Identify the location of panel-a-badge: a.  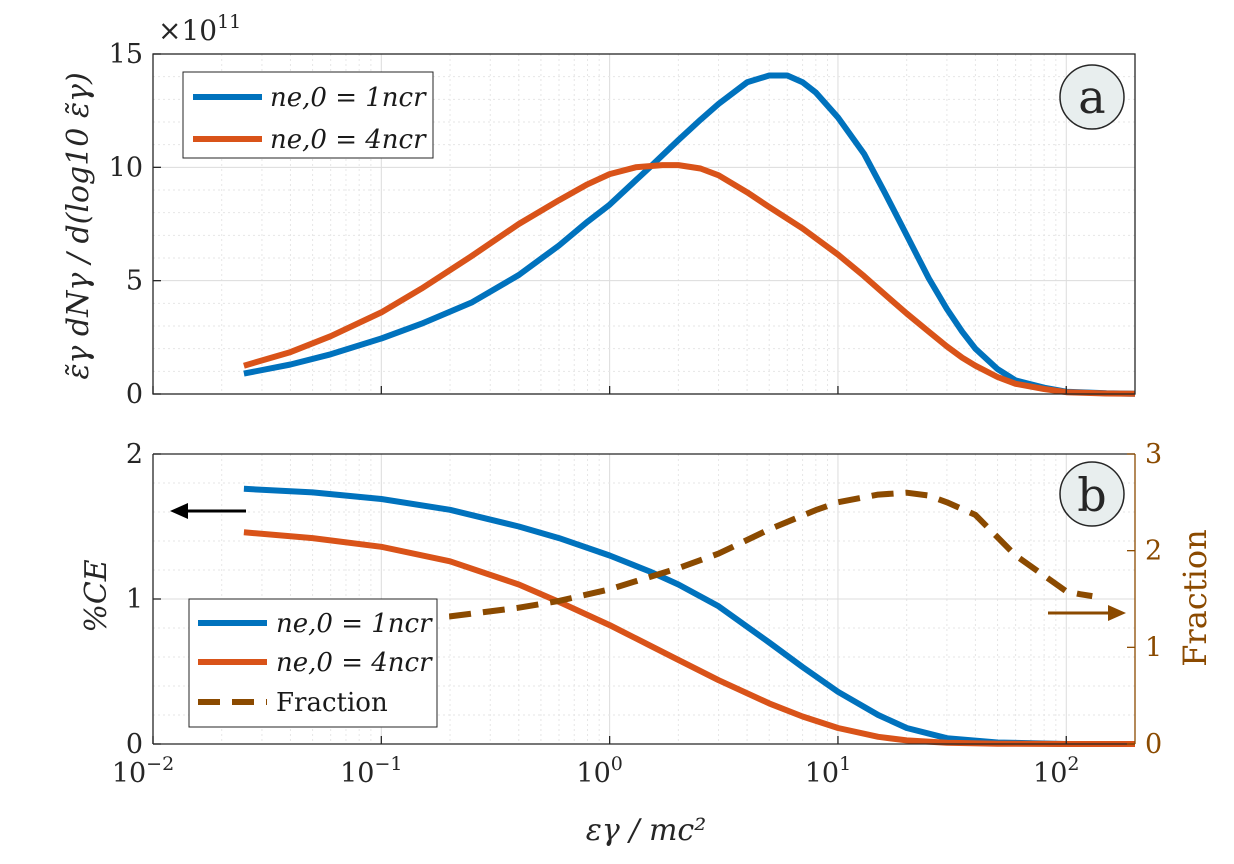
(1092, 97).